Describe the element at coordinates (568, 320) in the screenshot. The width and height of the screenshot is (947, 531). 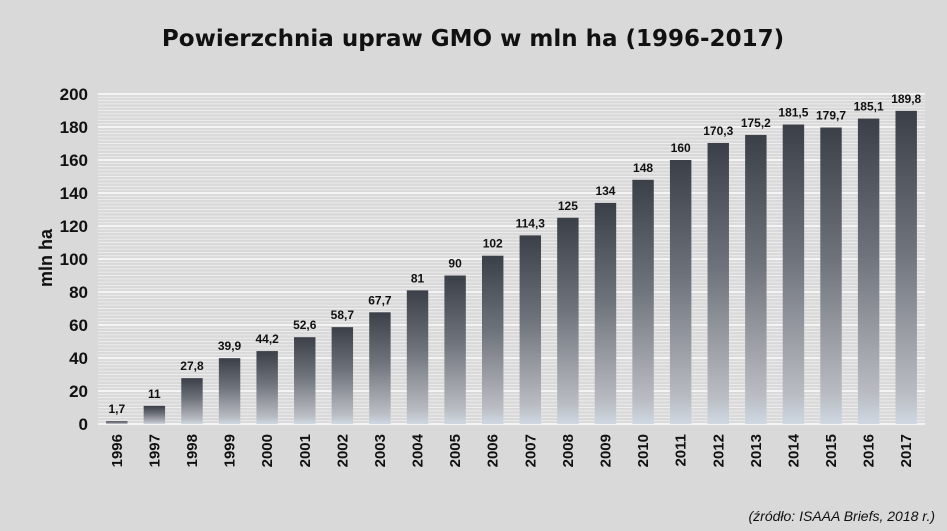
I see `bar-2008` at that location.